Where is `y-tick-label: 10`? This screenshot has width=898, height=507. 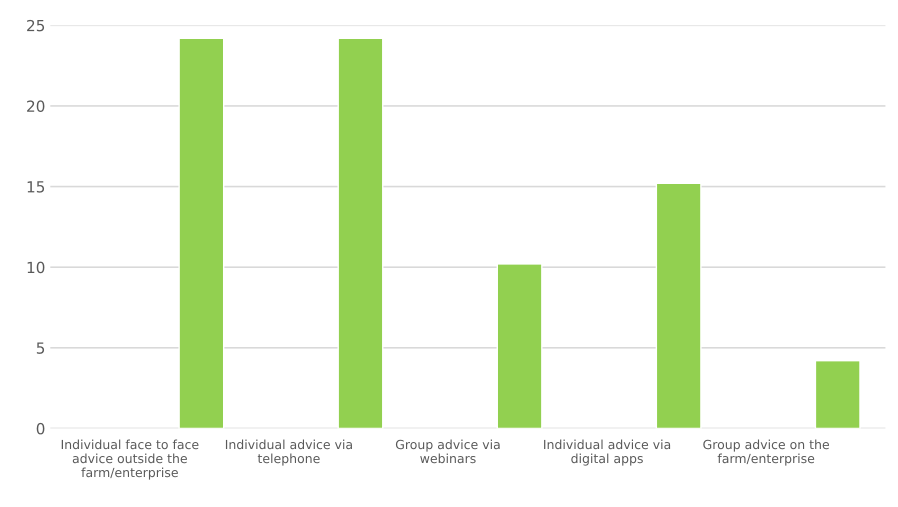 y-tick-label: 10 is located at coordinates (36, 268).